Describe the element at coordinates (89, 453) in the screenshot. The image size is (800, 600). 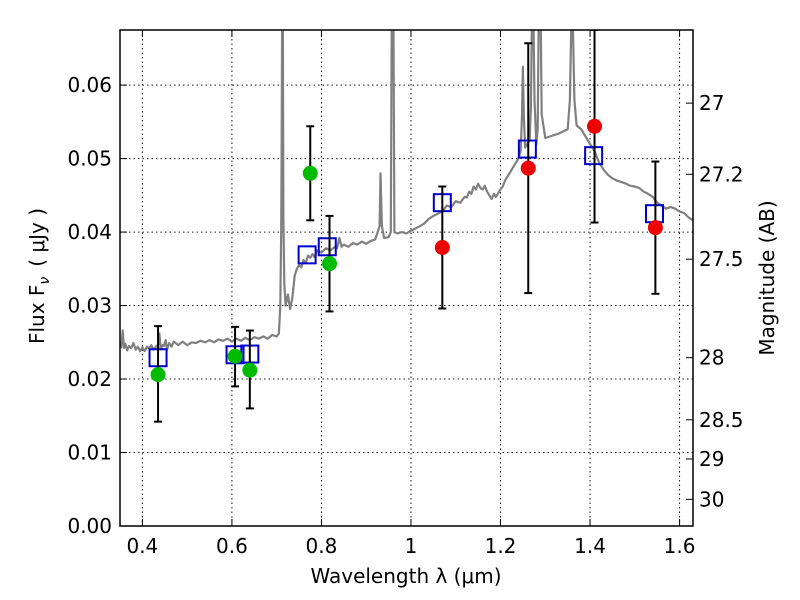
I see `y-tick-label: 0.01` at that location.